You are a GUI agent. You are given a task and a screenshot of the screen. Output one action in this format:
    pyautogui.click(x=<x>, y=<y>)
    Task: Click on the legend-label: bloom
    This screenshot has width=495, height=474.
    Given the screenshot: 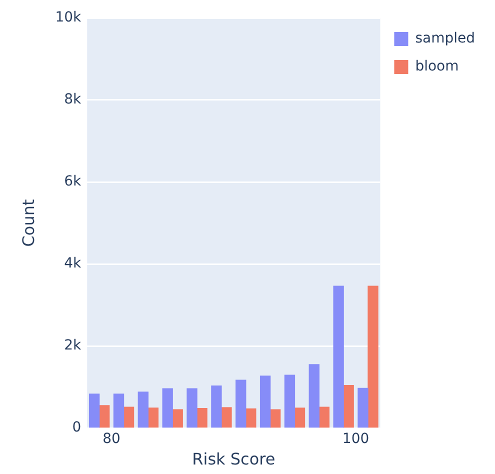 What is the action you would take?
    pyautogui.click(x=437, y=66)
    